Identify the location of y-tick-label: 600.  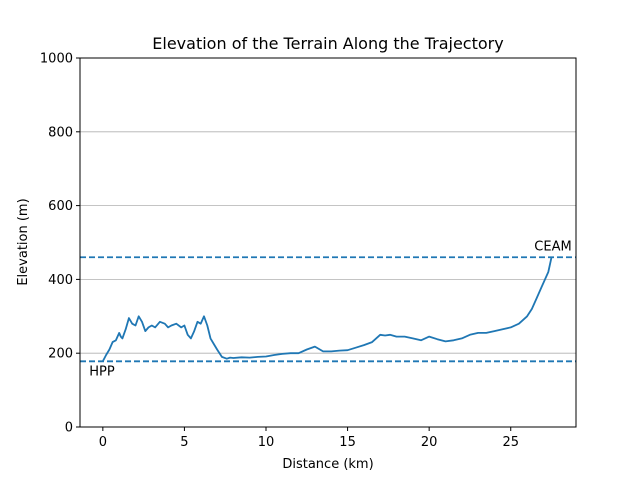
(60, 206).